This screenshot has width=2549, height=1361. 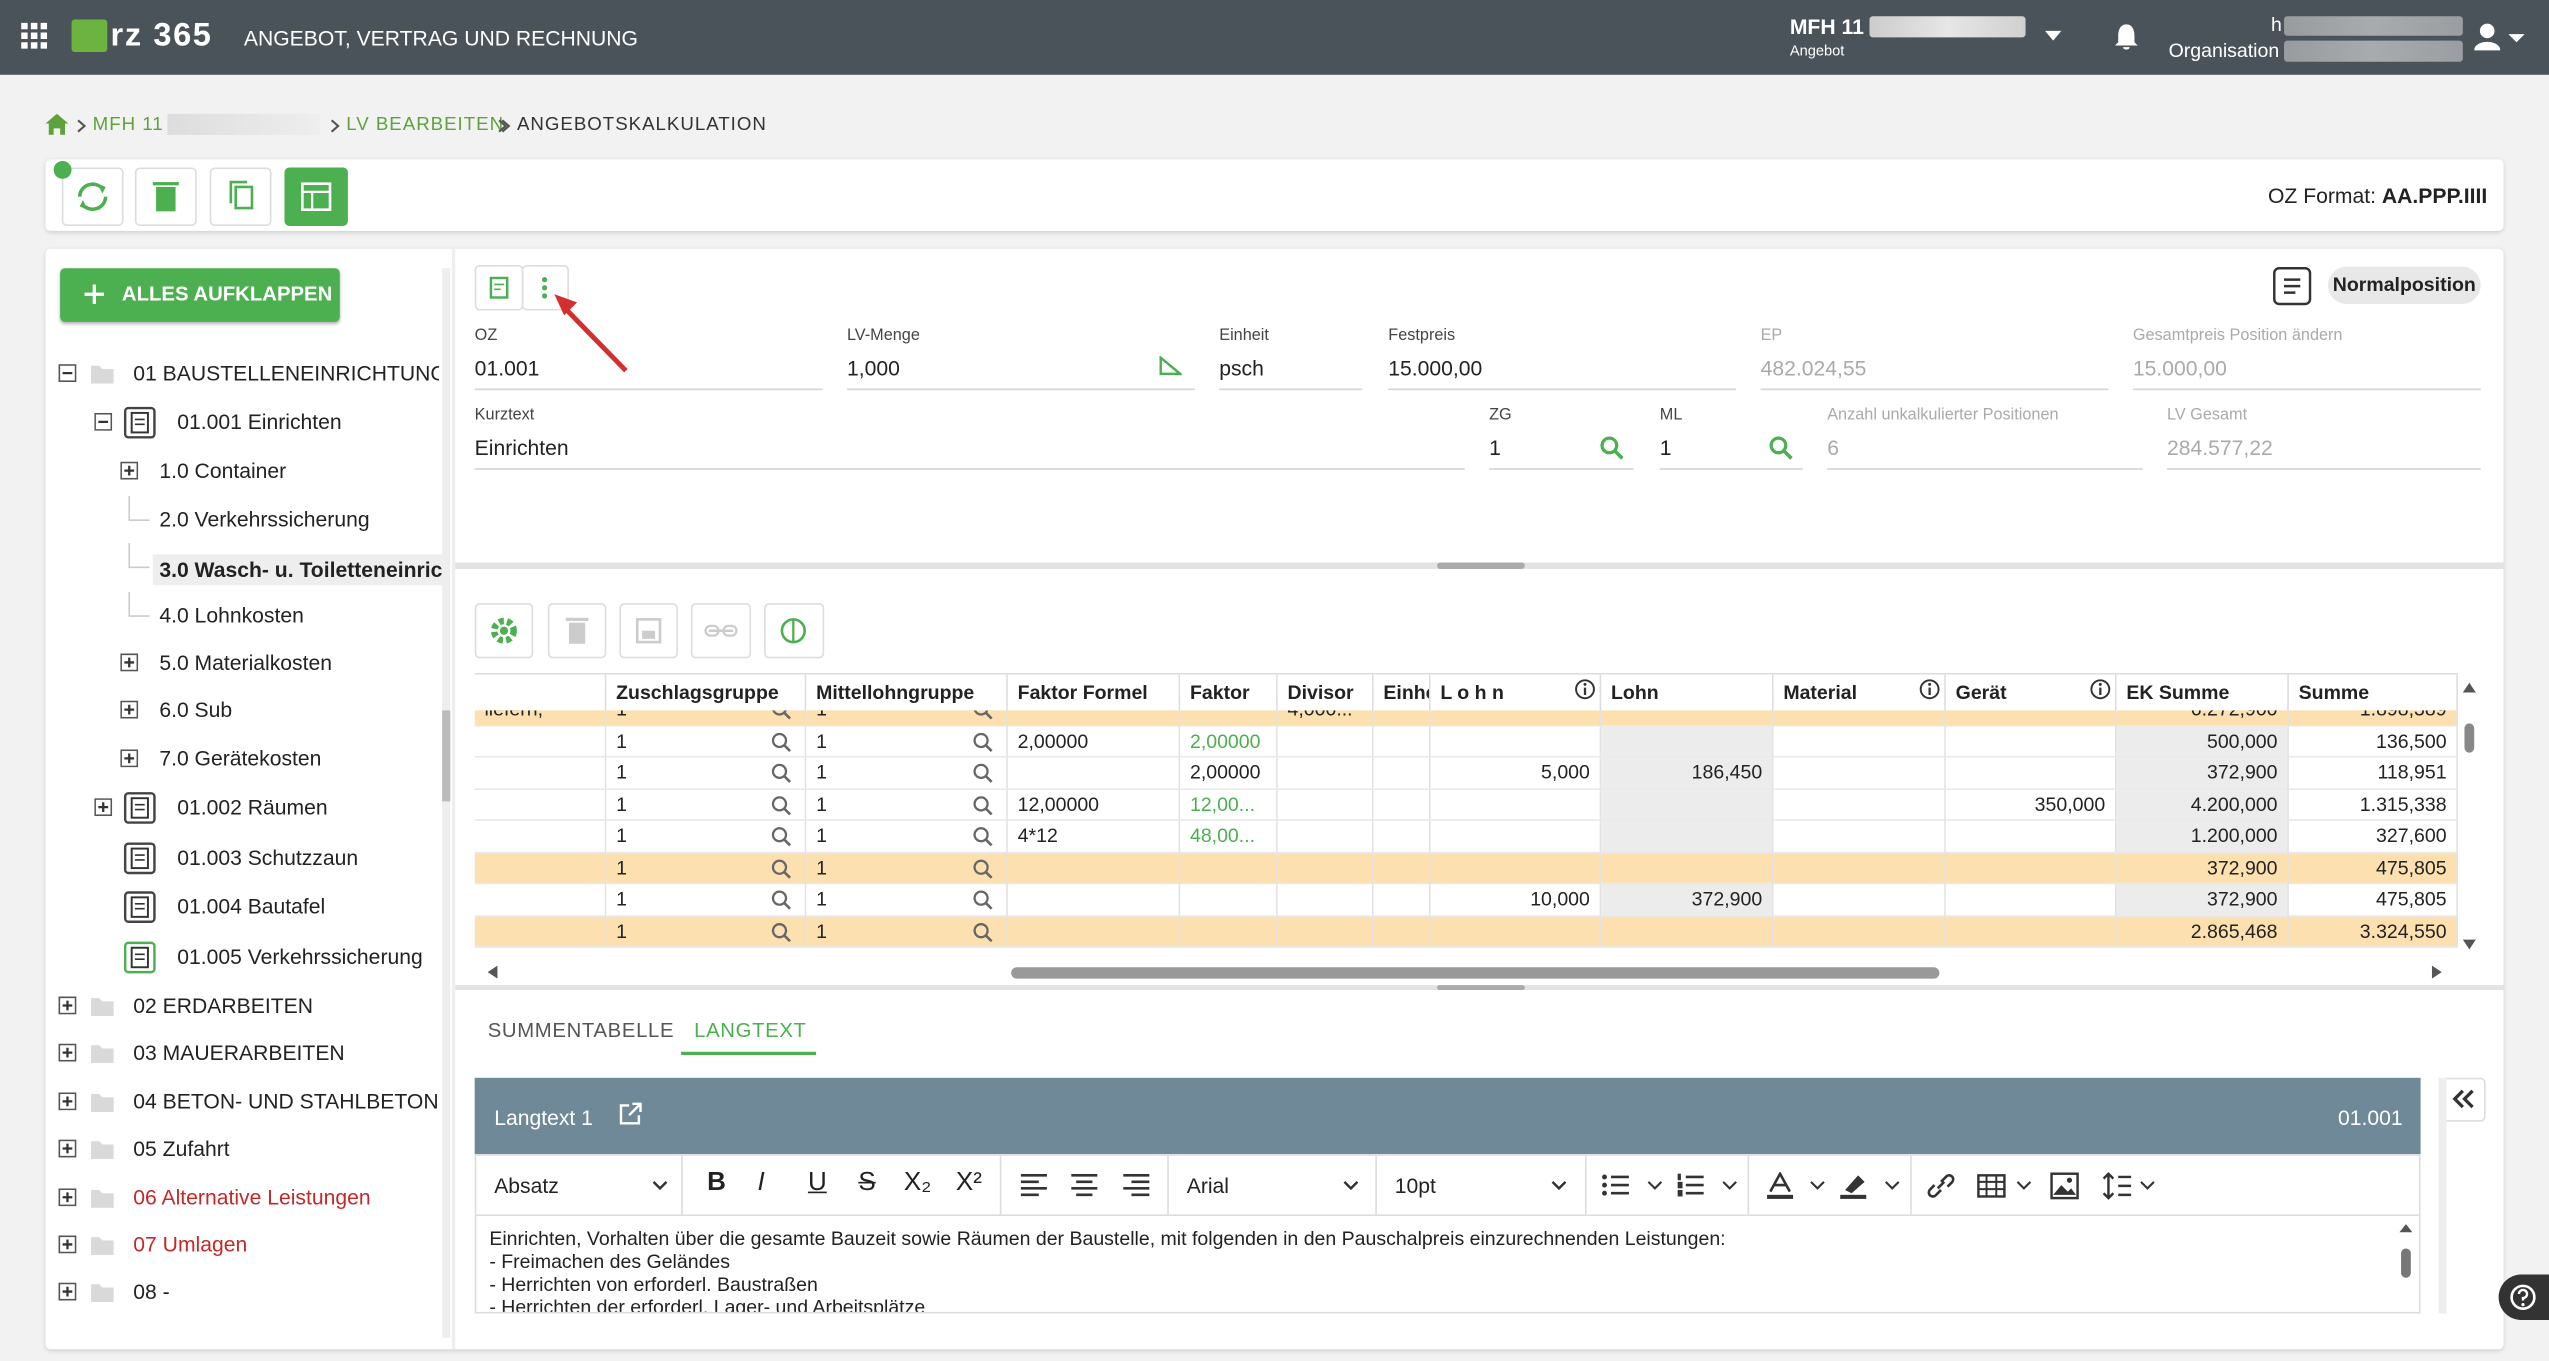 What do you see at coordinates (1466, 972) in the screenshot?
I see `grid-hscroll` at bounding box center [1466, 972].